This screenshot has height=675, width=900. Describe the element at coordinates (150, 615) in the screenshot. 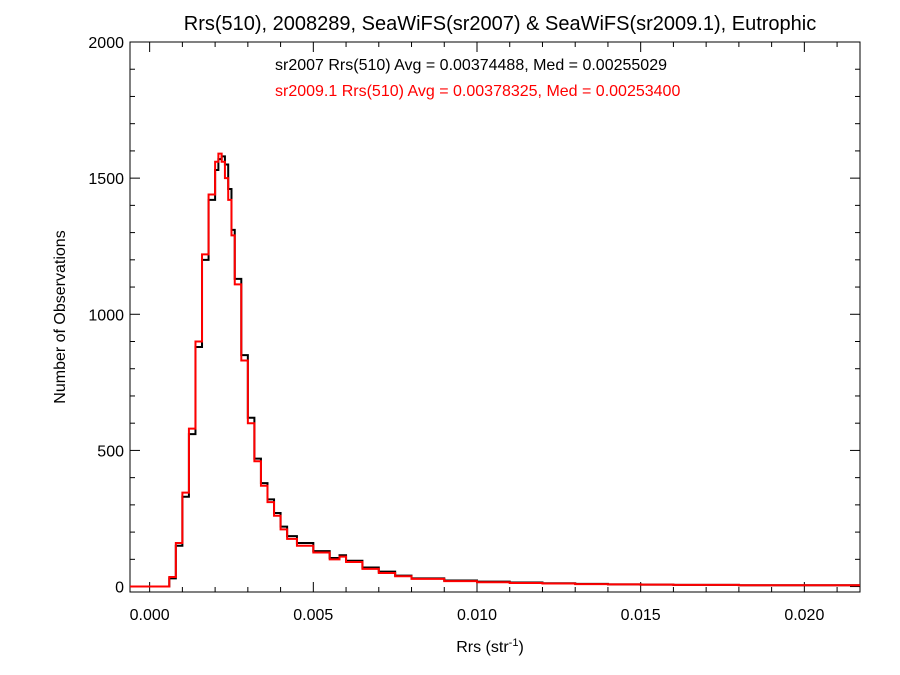

I see `x-tick-label: 0.000` at that location.